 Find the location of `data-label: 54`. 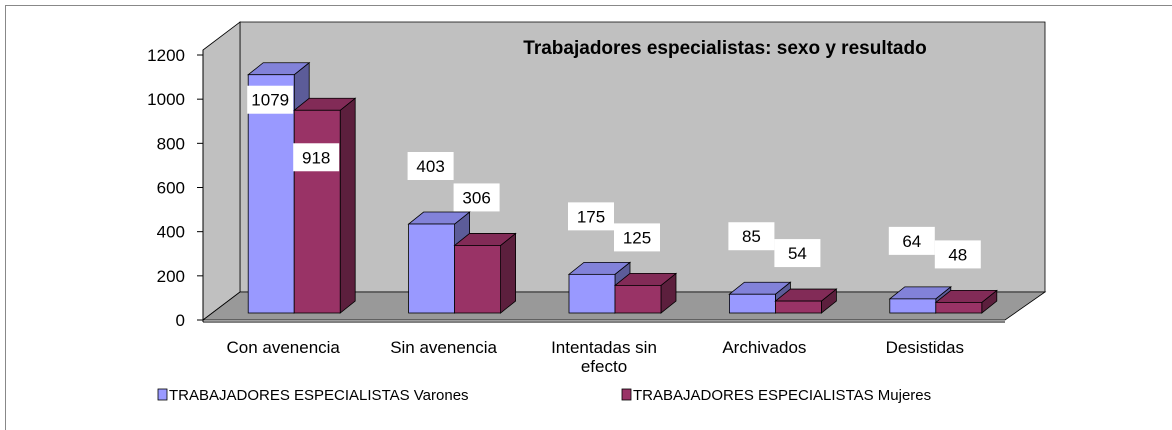

data-label: 54 is located at coordinates (797, 253).